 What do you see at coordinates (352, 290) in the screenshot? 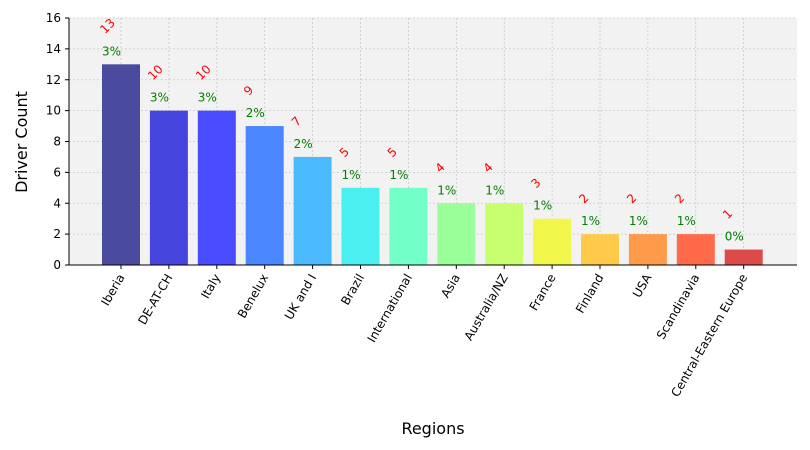
I see `x-tick-label: Brazil` at bounding box center [352, 290].